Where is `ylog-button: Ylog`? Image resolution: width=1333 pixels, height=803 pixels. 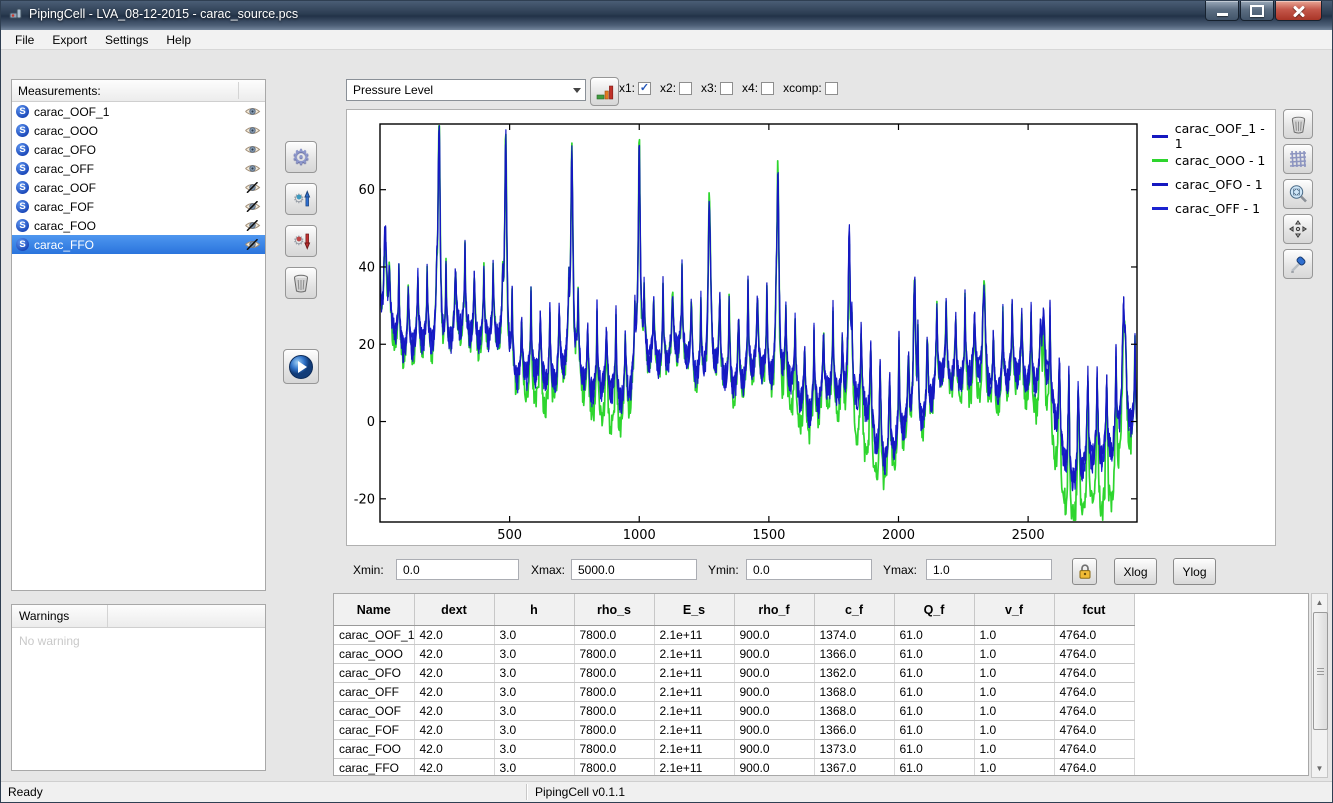
ylog-button: Ylog is located at coordinates (1194, 571).